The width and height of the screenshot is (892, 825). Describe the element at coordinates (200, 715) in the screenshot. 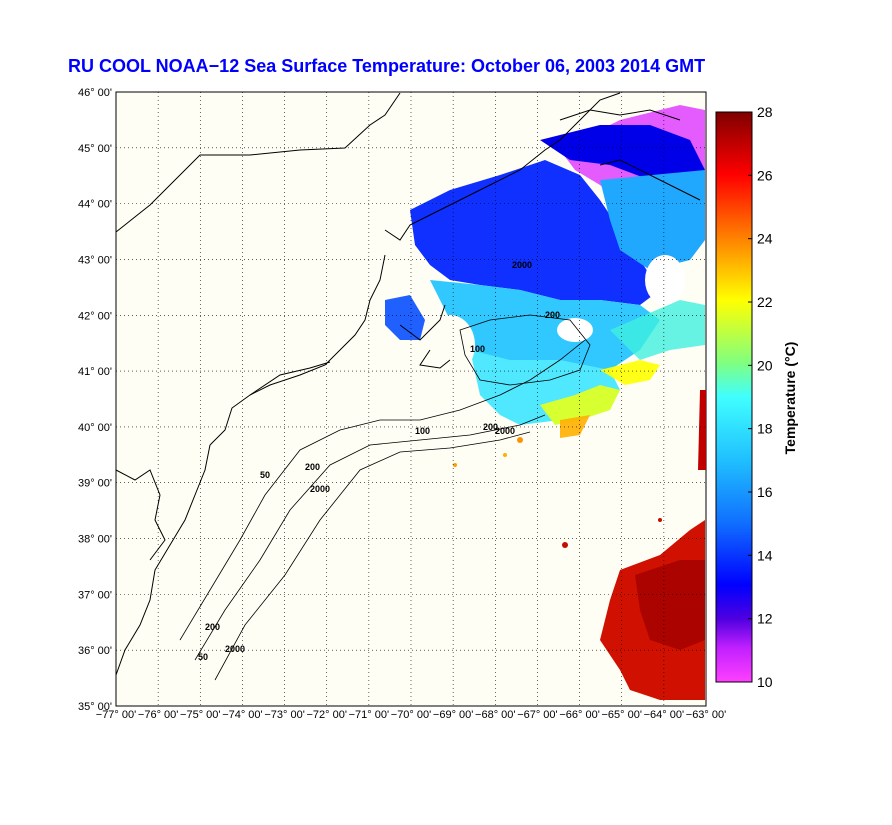

I see `lon-label: −75° 00'` at that location.